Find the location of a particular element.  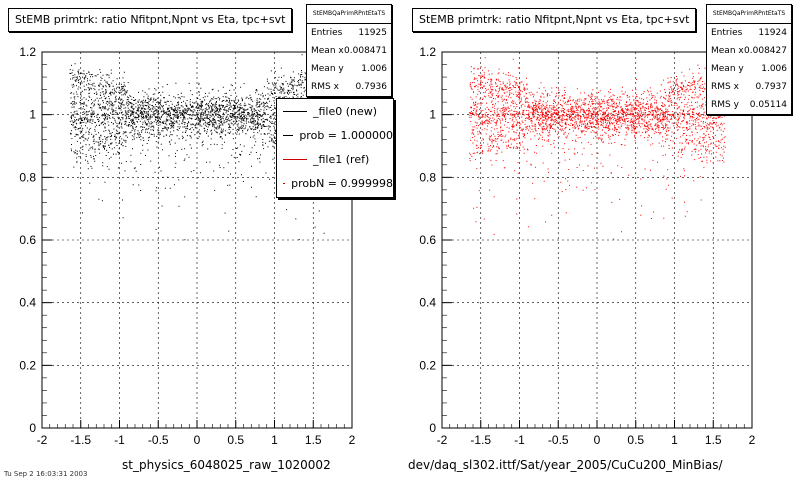

legend-entry: prob = 1.000000 is located at coordinates (335, 135).